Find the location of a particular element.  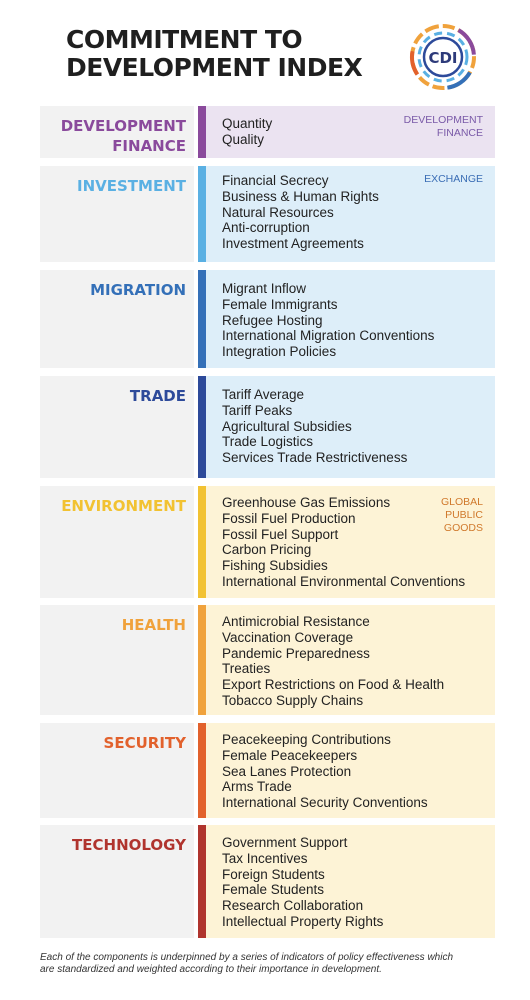

indicator-item: Export Restrictions on Food & Health is located at coordinates (333, 685).